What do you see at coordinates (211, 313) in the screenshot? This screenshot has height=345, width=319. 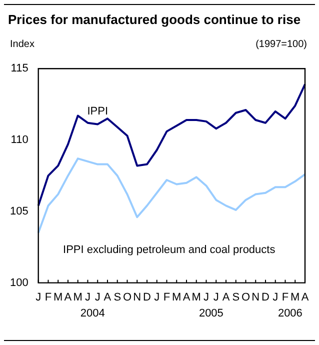 I see `text: 2005` at bounding box center [211, 313].